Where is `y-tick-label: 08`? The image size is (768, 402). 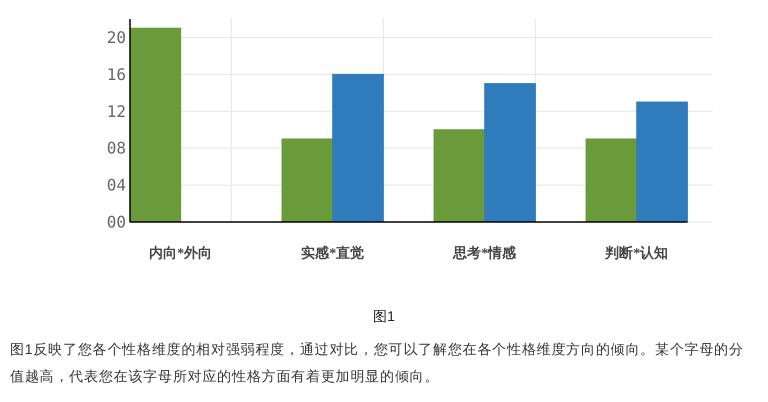
y-tick-label: 08 is located at coordinates (116, 148).